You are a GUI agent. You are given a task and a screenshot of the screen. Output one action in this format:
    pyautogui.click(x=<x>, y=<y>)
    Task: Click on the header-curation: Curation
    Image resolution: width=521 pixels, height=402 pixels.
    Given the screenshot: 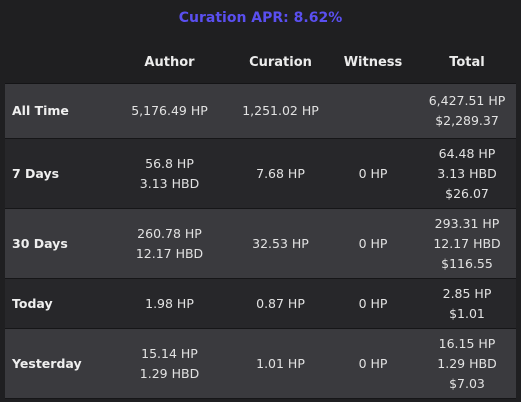 What is the action you would take?
    pyautogui.click(x=280, y=63)
    